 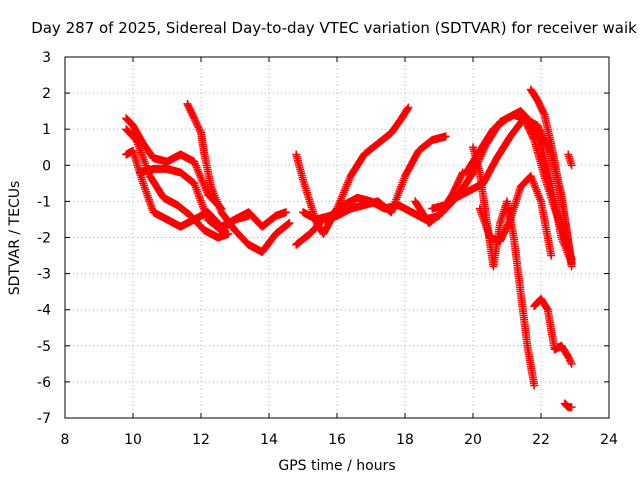 I want to click on y-tick-label: -1, so click(x=44, y=202).